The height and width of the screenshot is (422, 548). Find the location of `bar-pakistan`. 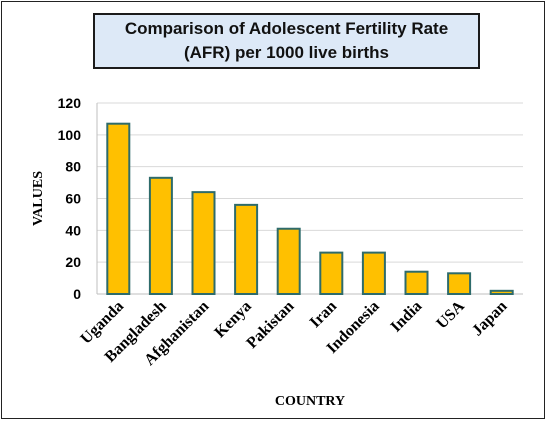

bar-pakistan is located at coordinates (288, 261).